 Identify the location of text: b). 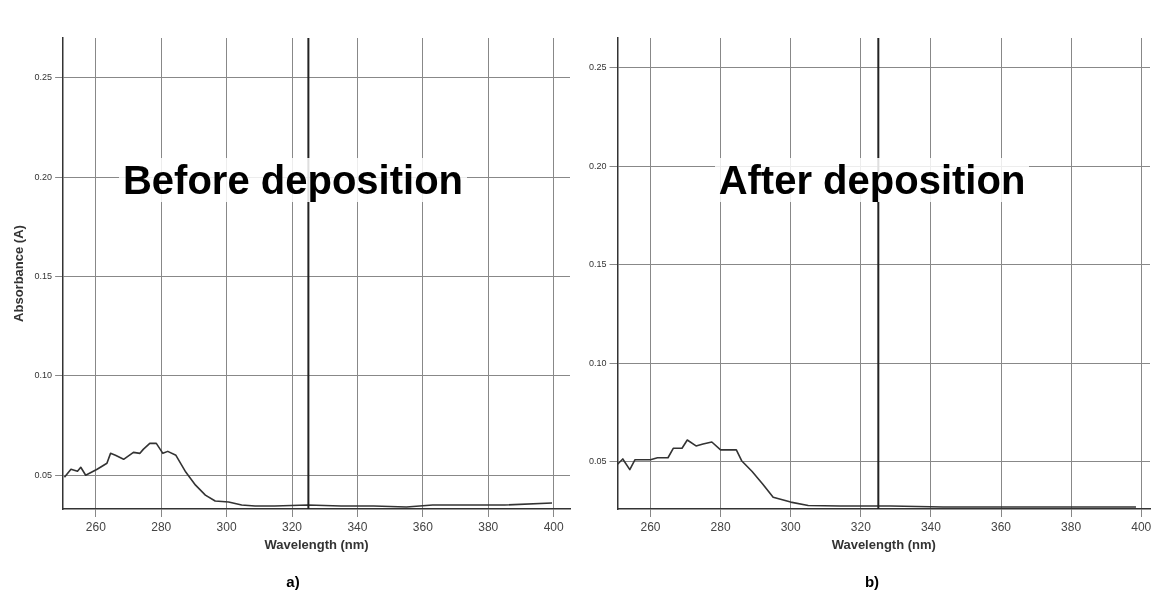
(872, 581).